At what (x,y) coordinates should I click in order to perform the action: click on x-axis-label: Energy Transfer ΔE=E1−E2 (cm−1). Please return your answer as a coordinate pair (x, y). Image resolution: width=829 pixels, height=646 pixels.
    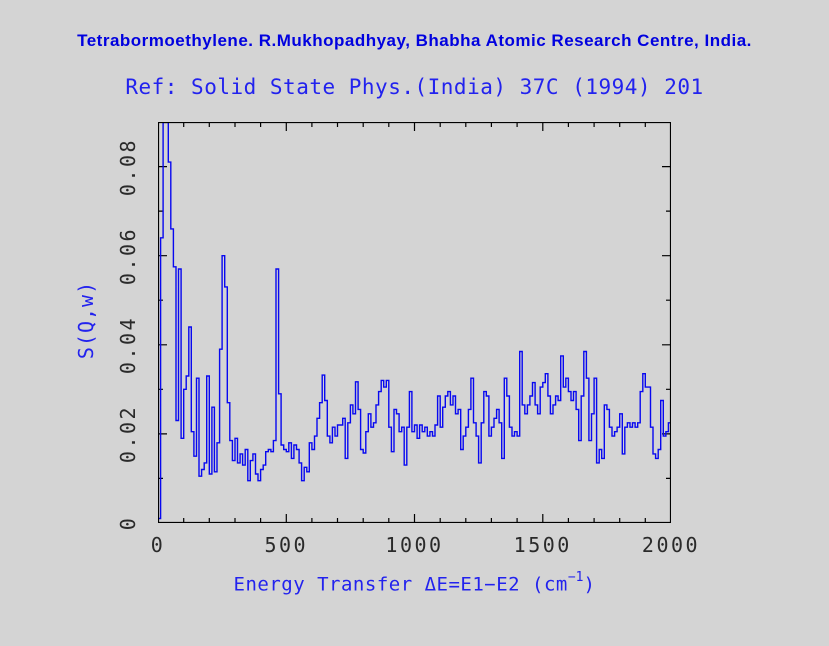
    Looking at the image, I should click on (414, 583).